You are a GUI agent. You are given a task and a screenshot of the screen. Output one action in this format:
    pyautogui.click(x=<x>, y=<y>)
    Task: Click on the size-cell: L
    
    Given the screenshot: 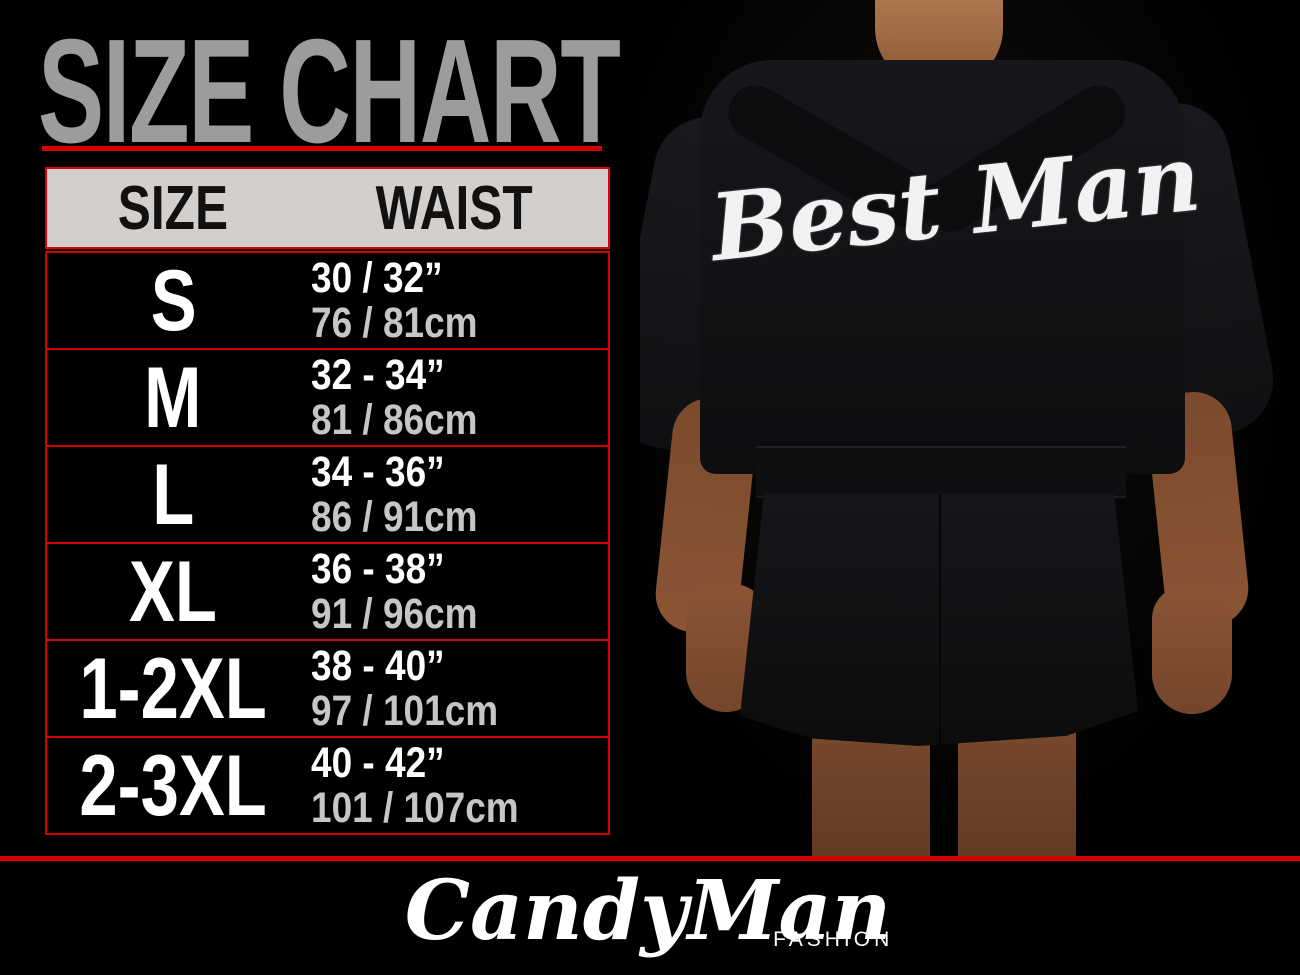 What is the action you would take?
    pyautogui.click(x=173, y=494)
    